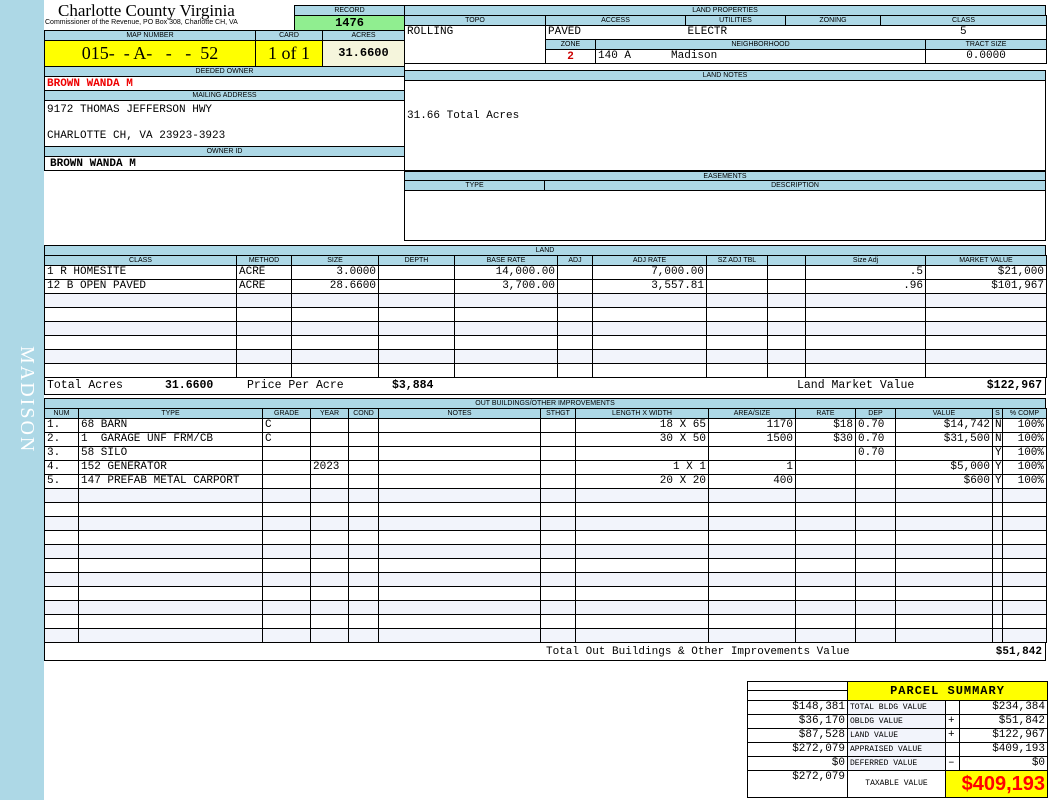 Image resolution: width=1050 pixels, height=800 pixels. Describe the element at coordinates (752, 439) in the screenshot. I see `outbuilding-cell: 1500` at that location.